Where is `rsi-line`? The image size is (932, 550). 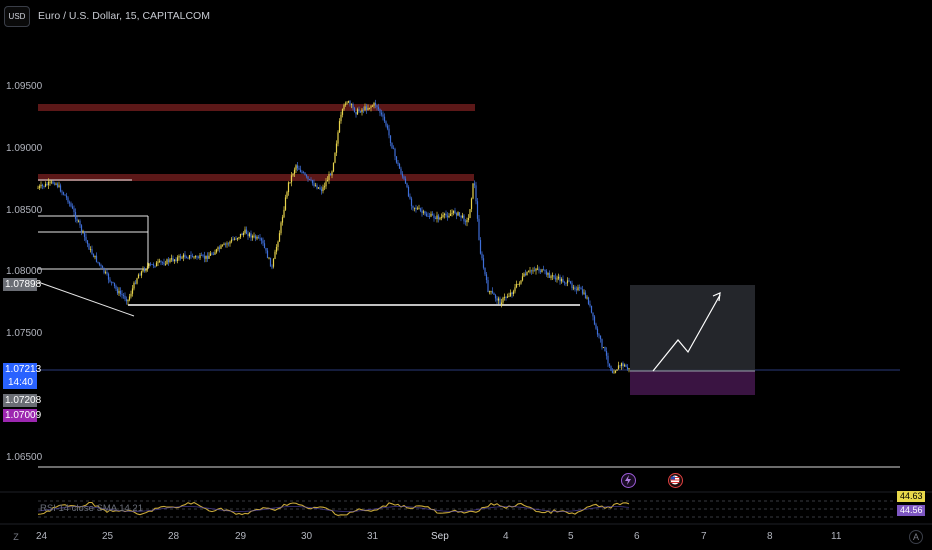 rsi-line is located at coordinates (333, 508).